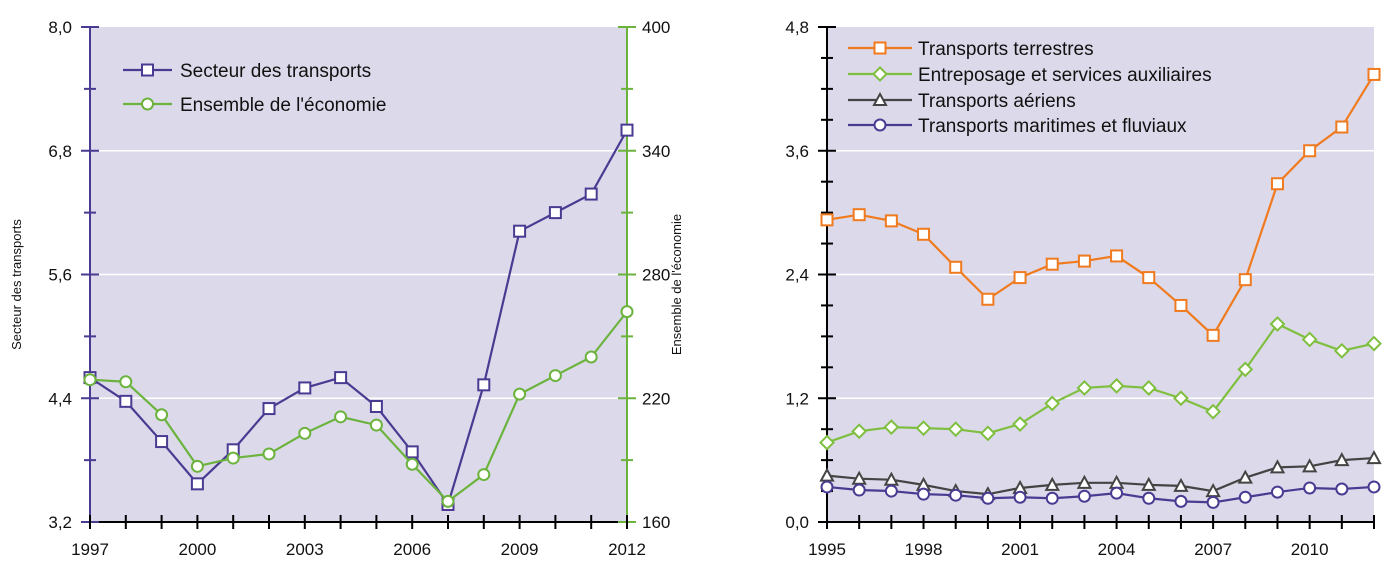 The height and width of the screenshot is (562, 1383). What do you see at coordinates (520, 549) in the screenshot?
I see `x-tick-label: 2009` at bounding box center [520, 549].